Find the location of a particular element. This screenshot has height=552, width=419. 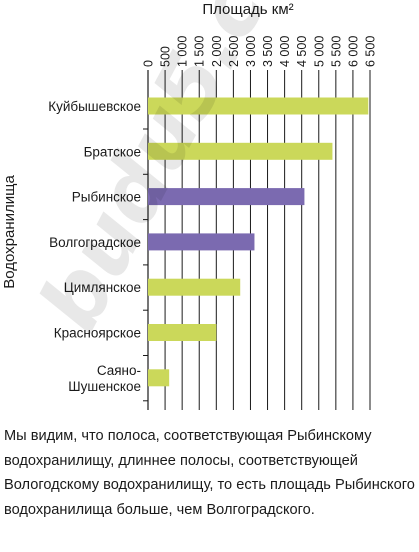

x-axis-title: Площадь км² is located at coordinates (247, 9).